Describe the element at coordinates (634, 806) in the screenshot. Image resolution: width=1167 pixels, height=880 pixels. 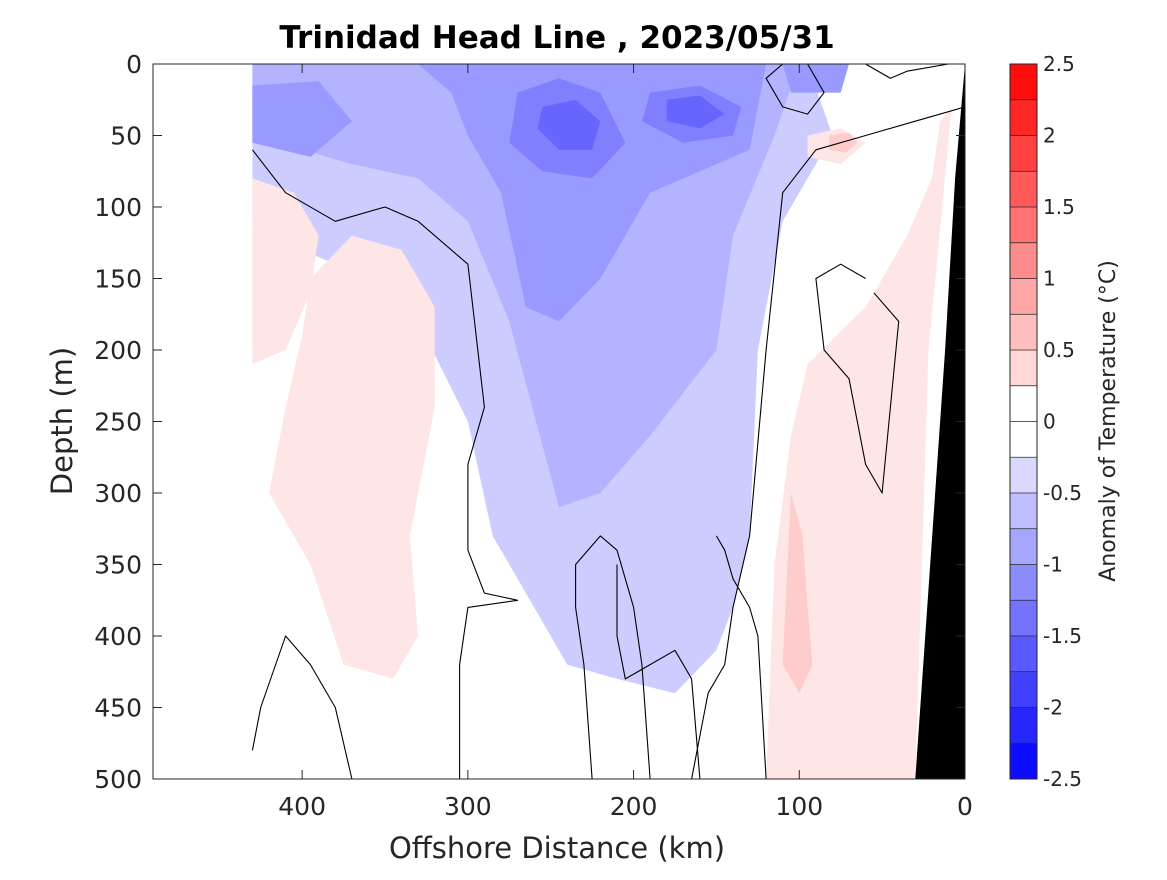
I see `x-tick-label: 200` at that location.